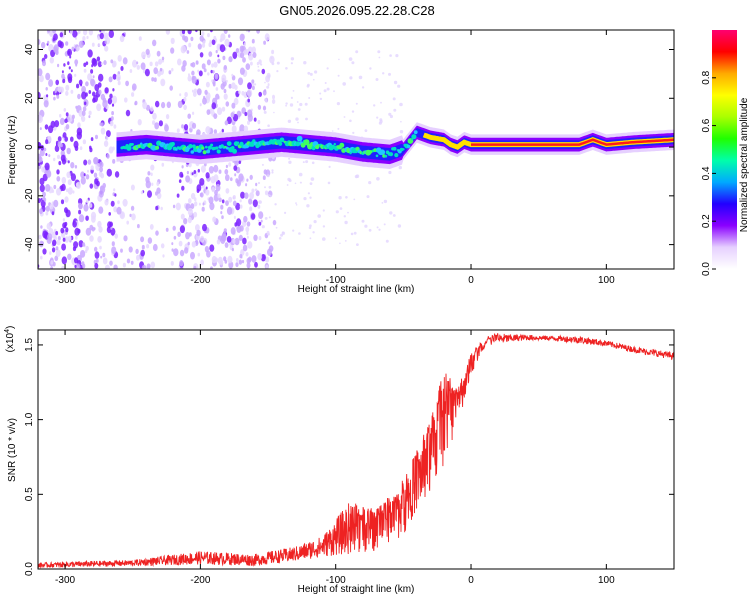 This screenshot has height=600, width=750. Describe the element at coordinates (744, 164) in the screenshot. I see `colorbar-label: Normalized spectral amplitude` at that location.